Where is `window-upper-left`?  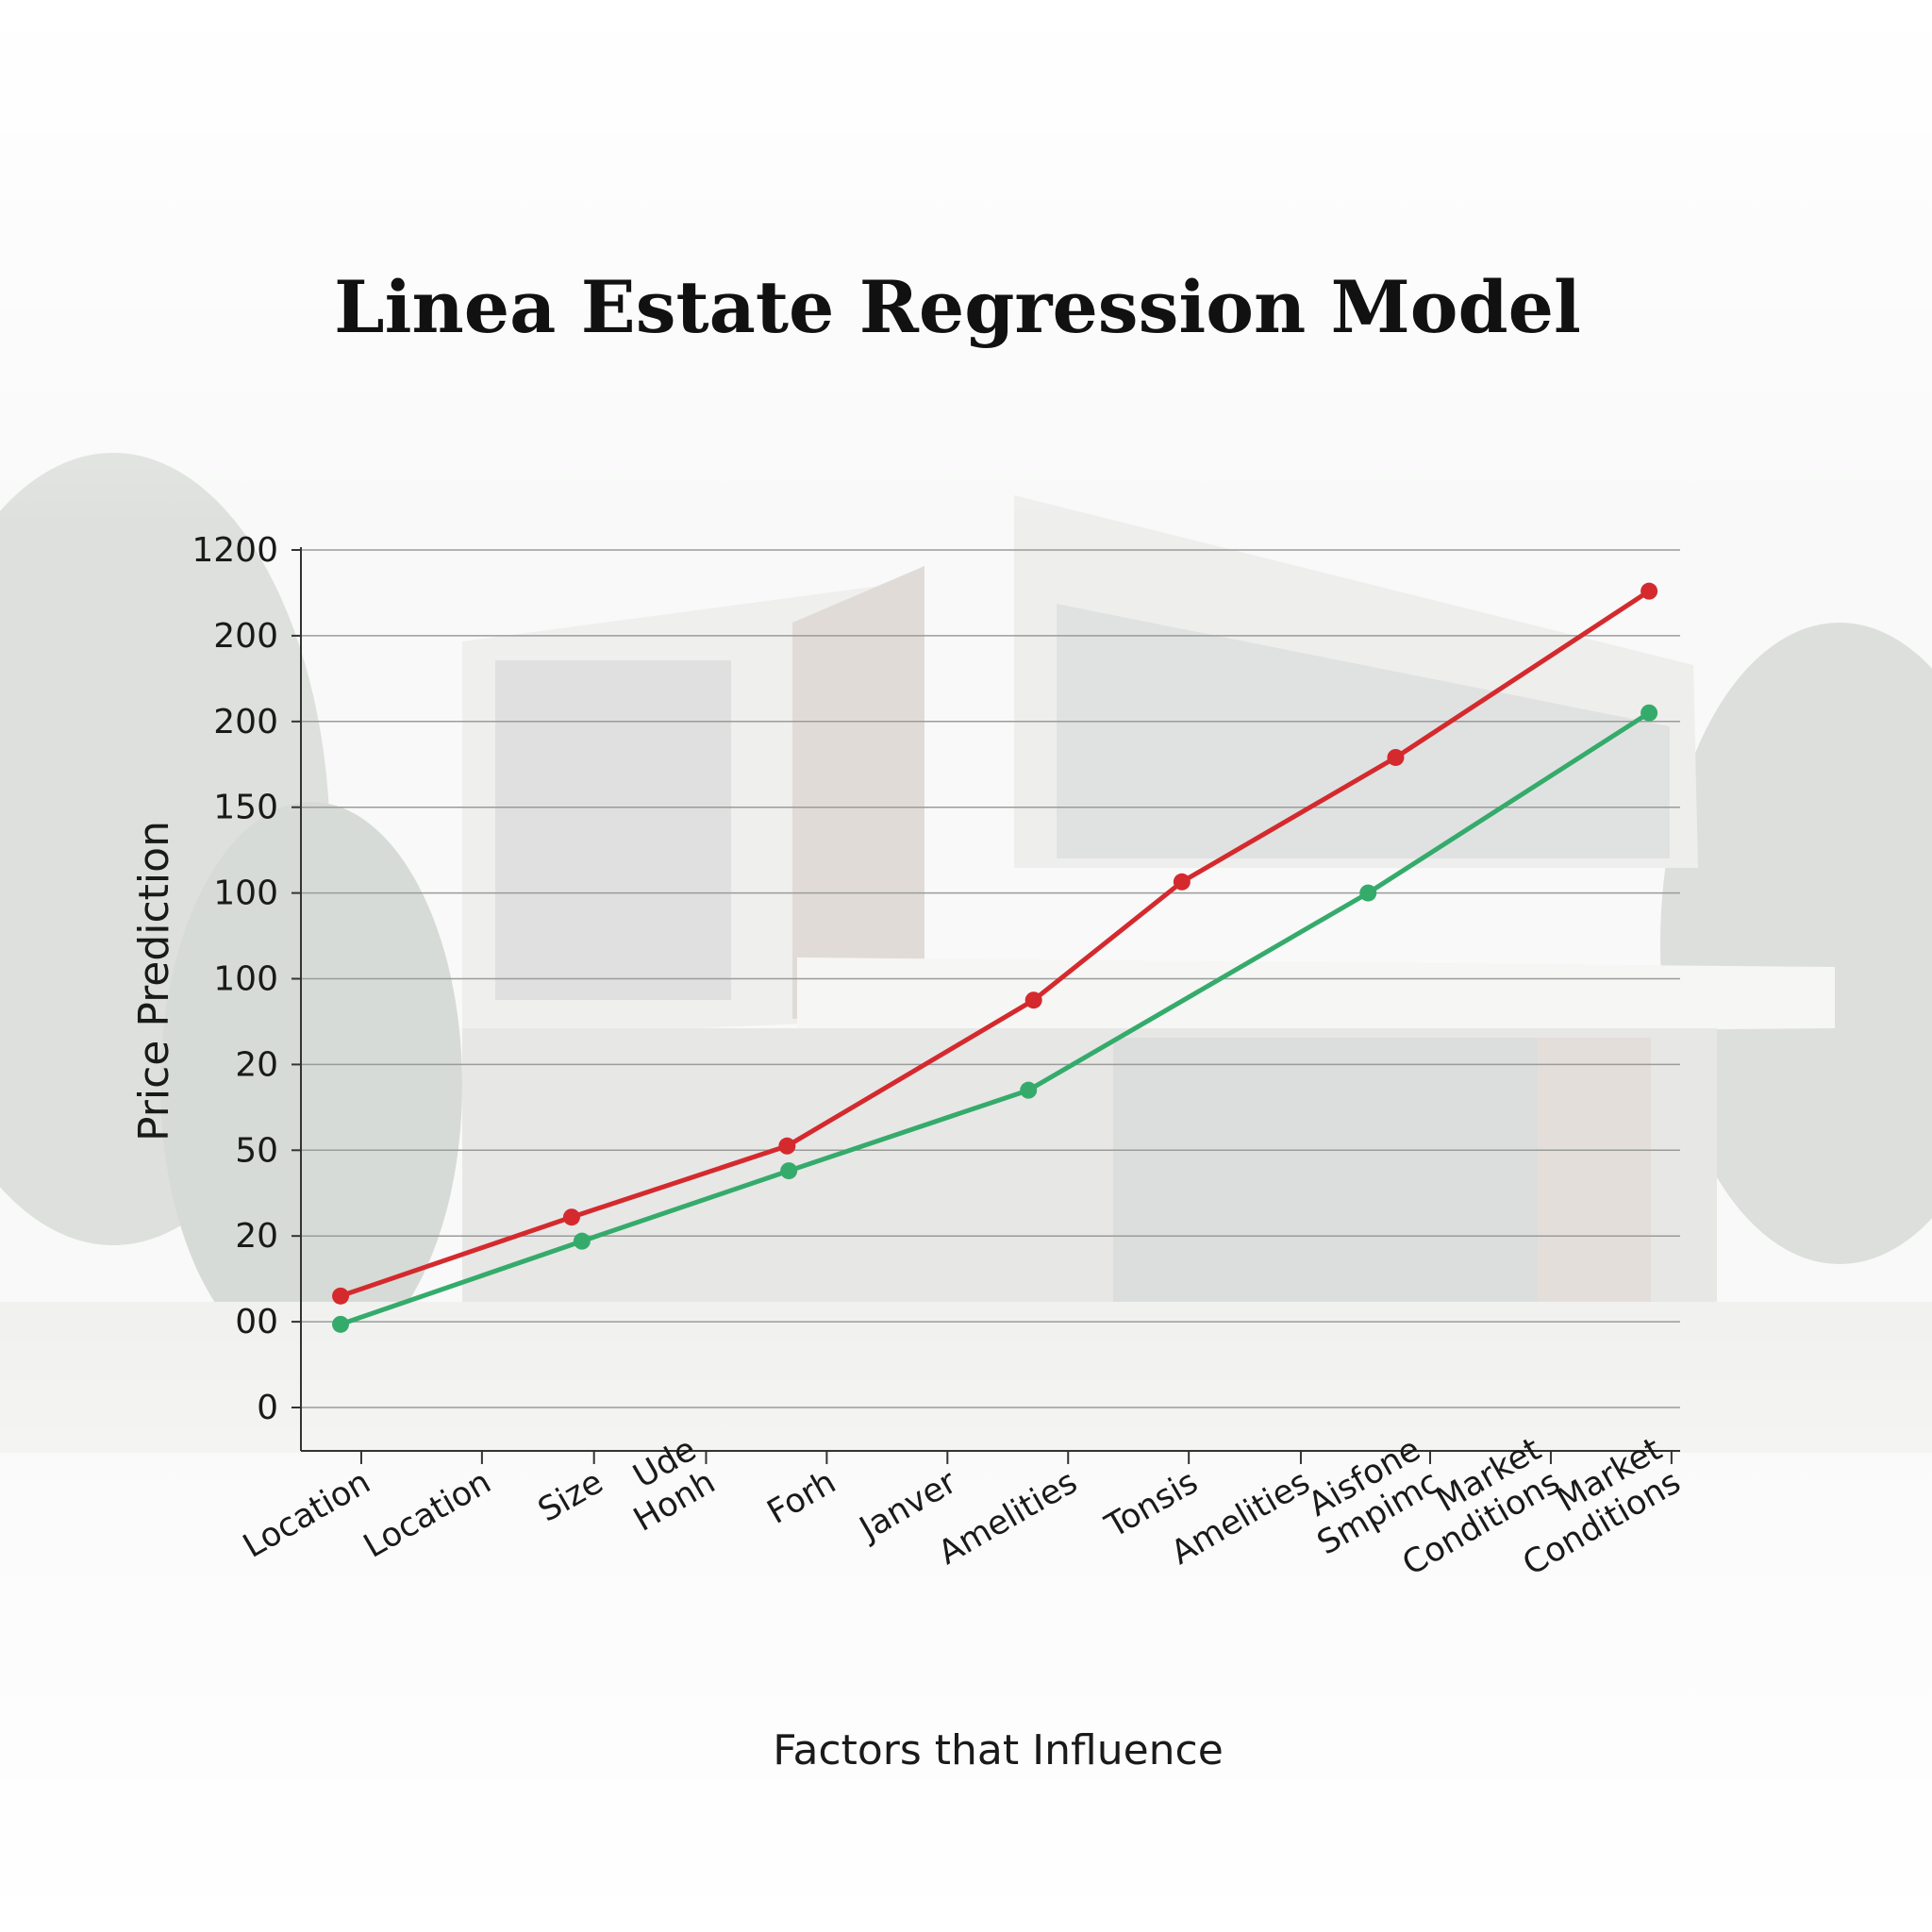
window-upper-left is located at coordinates (613, 830).